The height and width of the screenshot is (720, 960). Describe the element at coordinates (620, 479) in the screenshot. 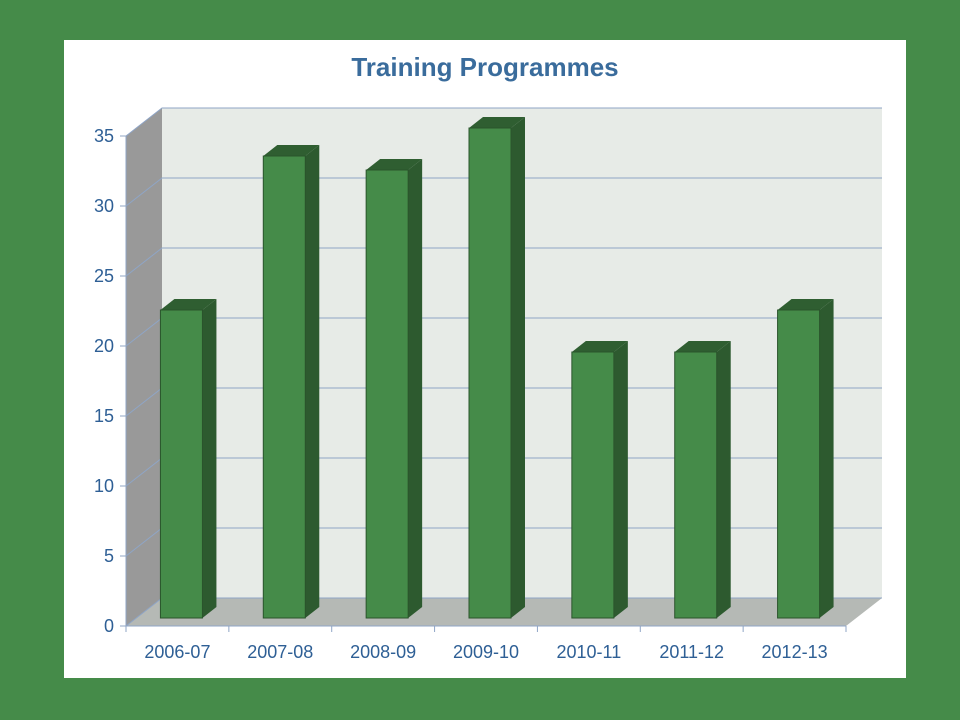

I see `bar-2010-11-side` at that location.